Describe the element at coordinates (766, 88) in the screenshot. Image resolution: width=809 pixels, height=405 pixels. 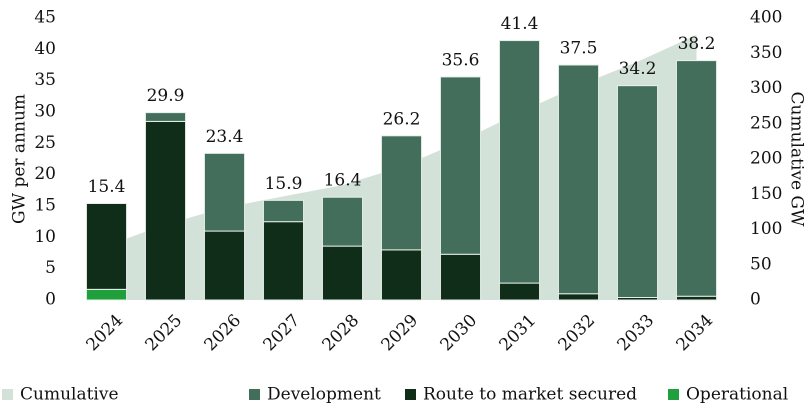
I see `y2-tick-label: 300` at that location.